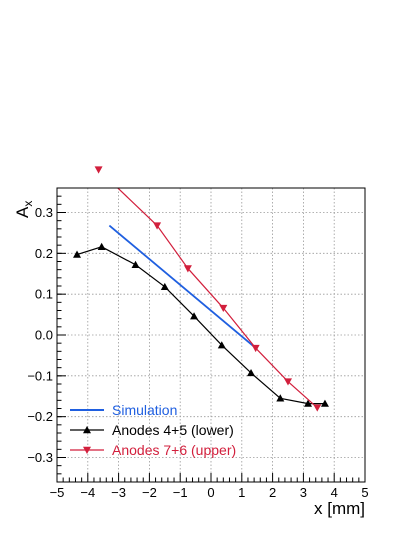  I want to click on legend-entry: Anodes 7+6 (upper), so click(153, 450).